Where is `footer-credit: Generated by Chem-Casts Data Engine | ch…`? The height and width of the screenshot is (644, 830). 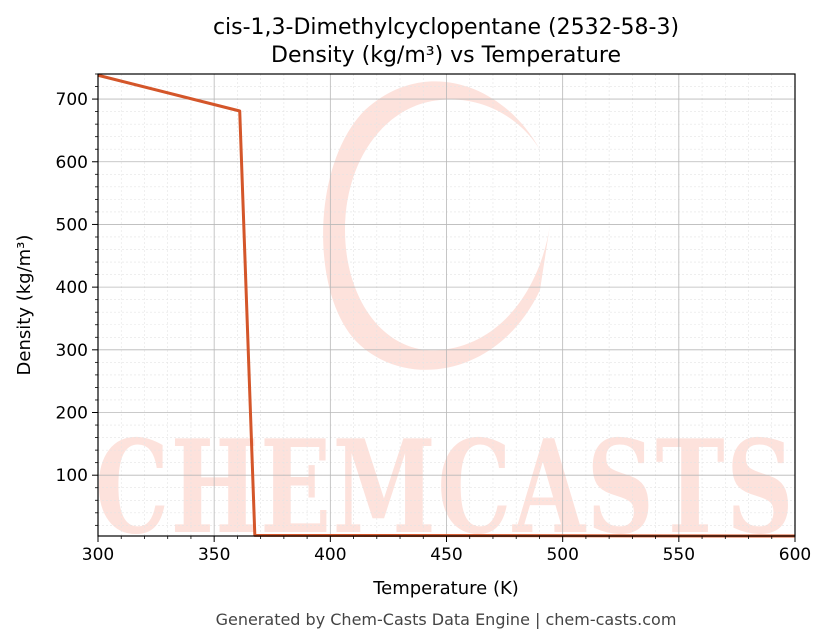 footer-credit: Generated by Chem-Casts Data Engine | ch… is located at coordinates (446, 619).